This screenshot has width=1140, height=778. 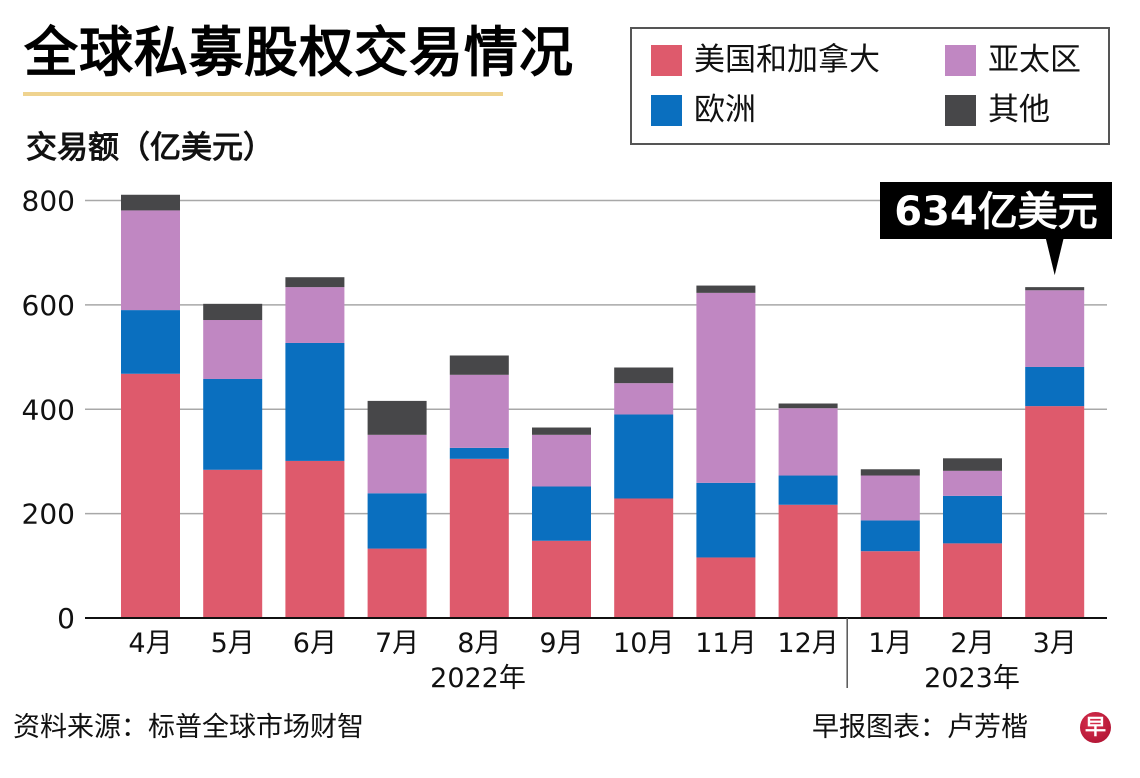 I want to click on callout-label: 634亿美元, so click(x=996, y=212).